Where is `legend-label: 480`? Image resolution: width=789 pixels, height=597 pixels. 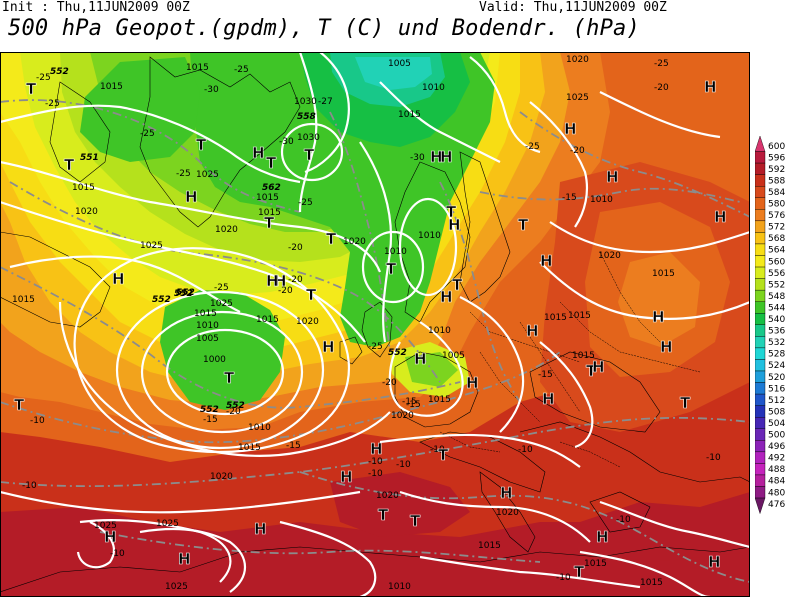 legend-label: 480 is located at coordinates (776, 493).